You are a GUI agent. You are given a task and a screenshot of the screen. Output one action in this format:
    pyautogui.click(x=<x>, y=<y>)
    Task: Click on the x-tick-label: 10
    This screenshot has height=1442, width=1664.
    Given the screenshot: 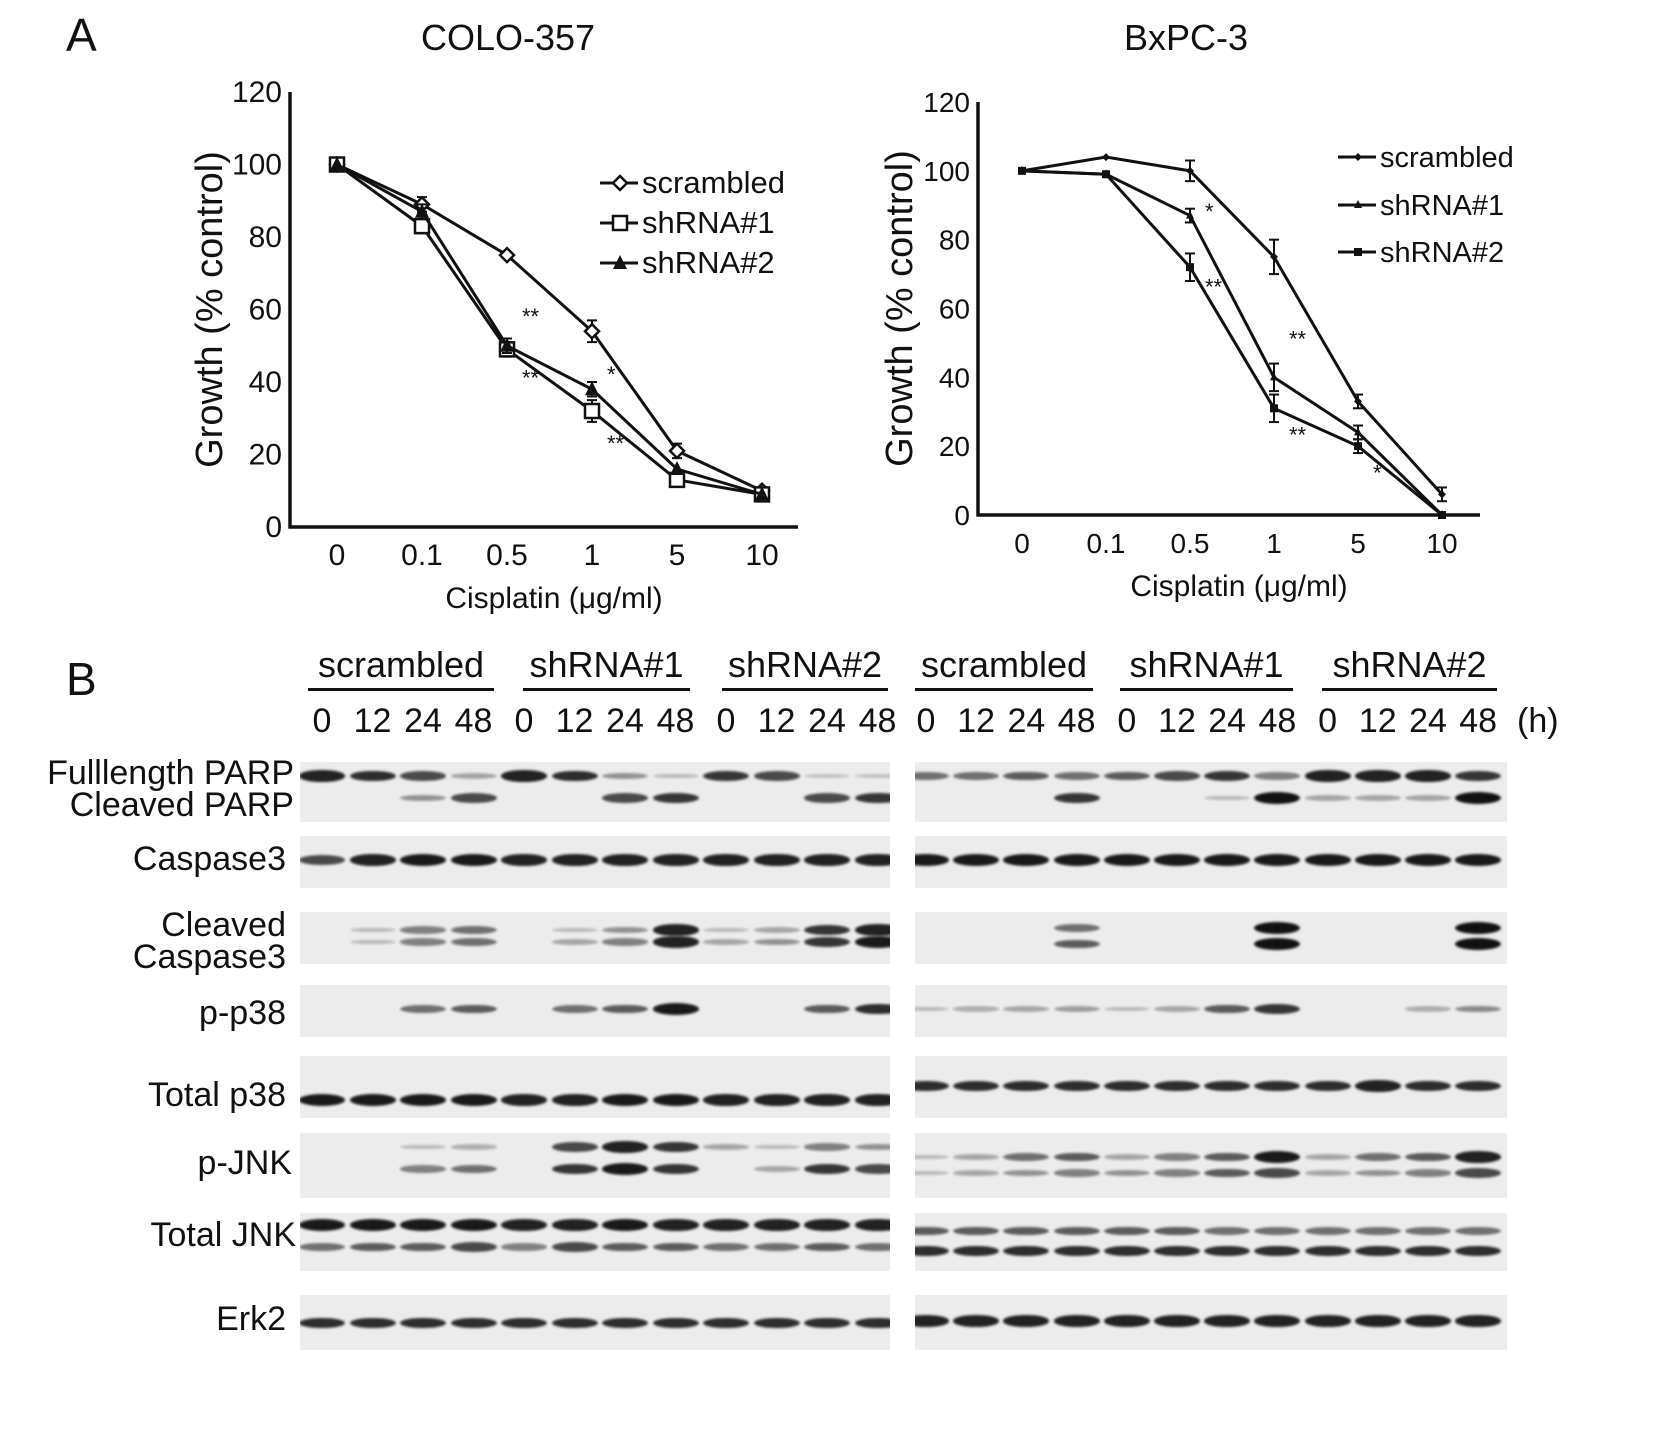 What is the action you would take?
    pyautogui.click(x=761, y=555)
    